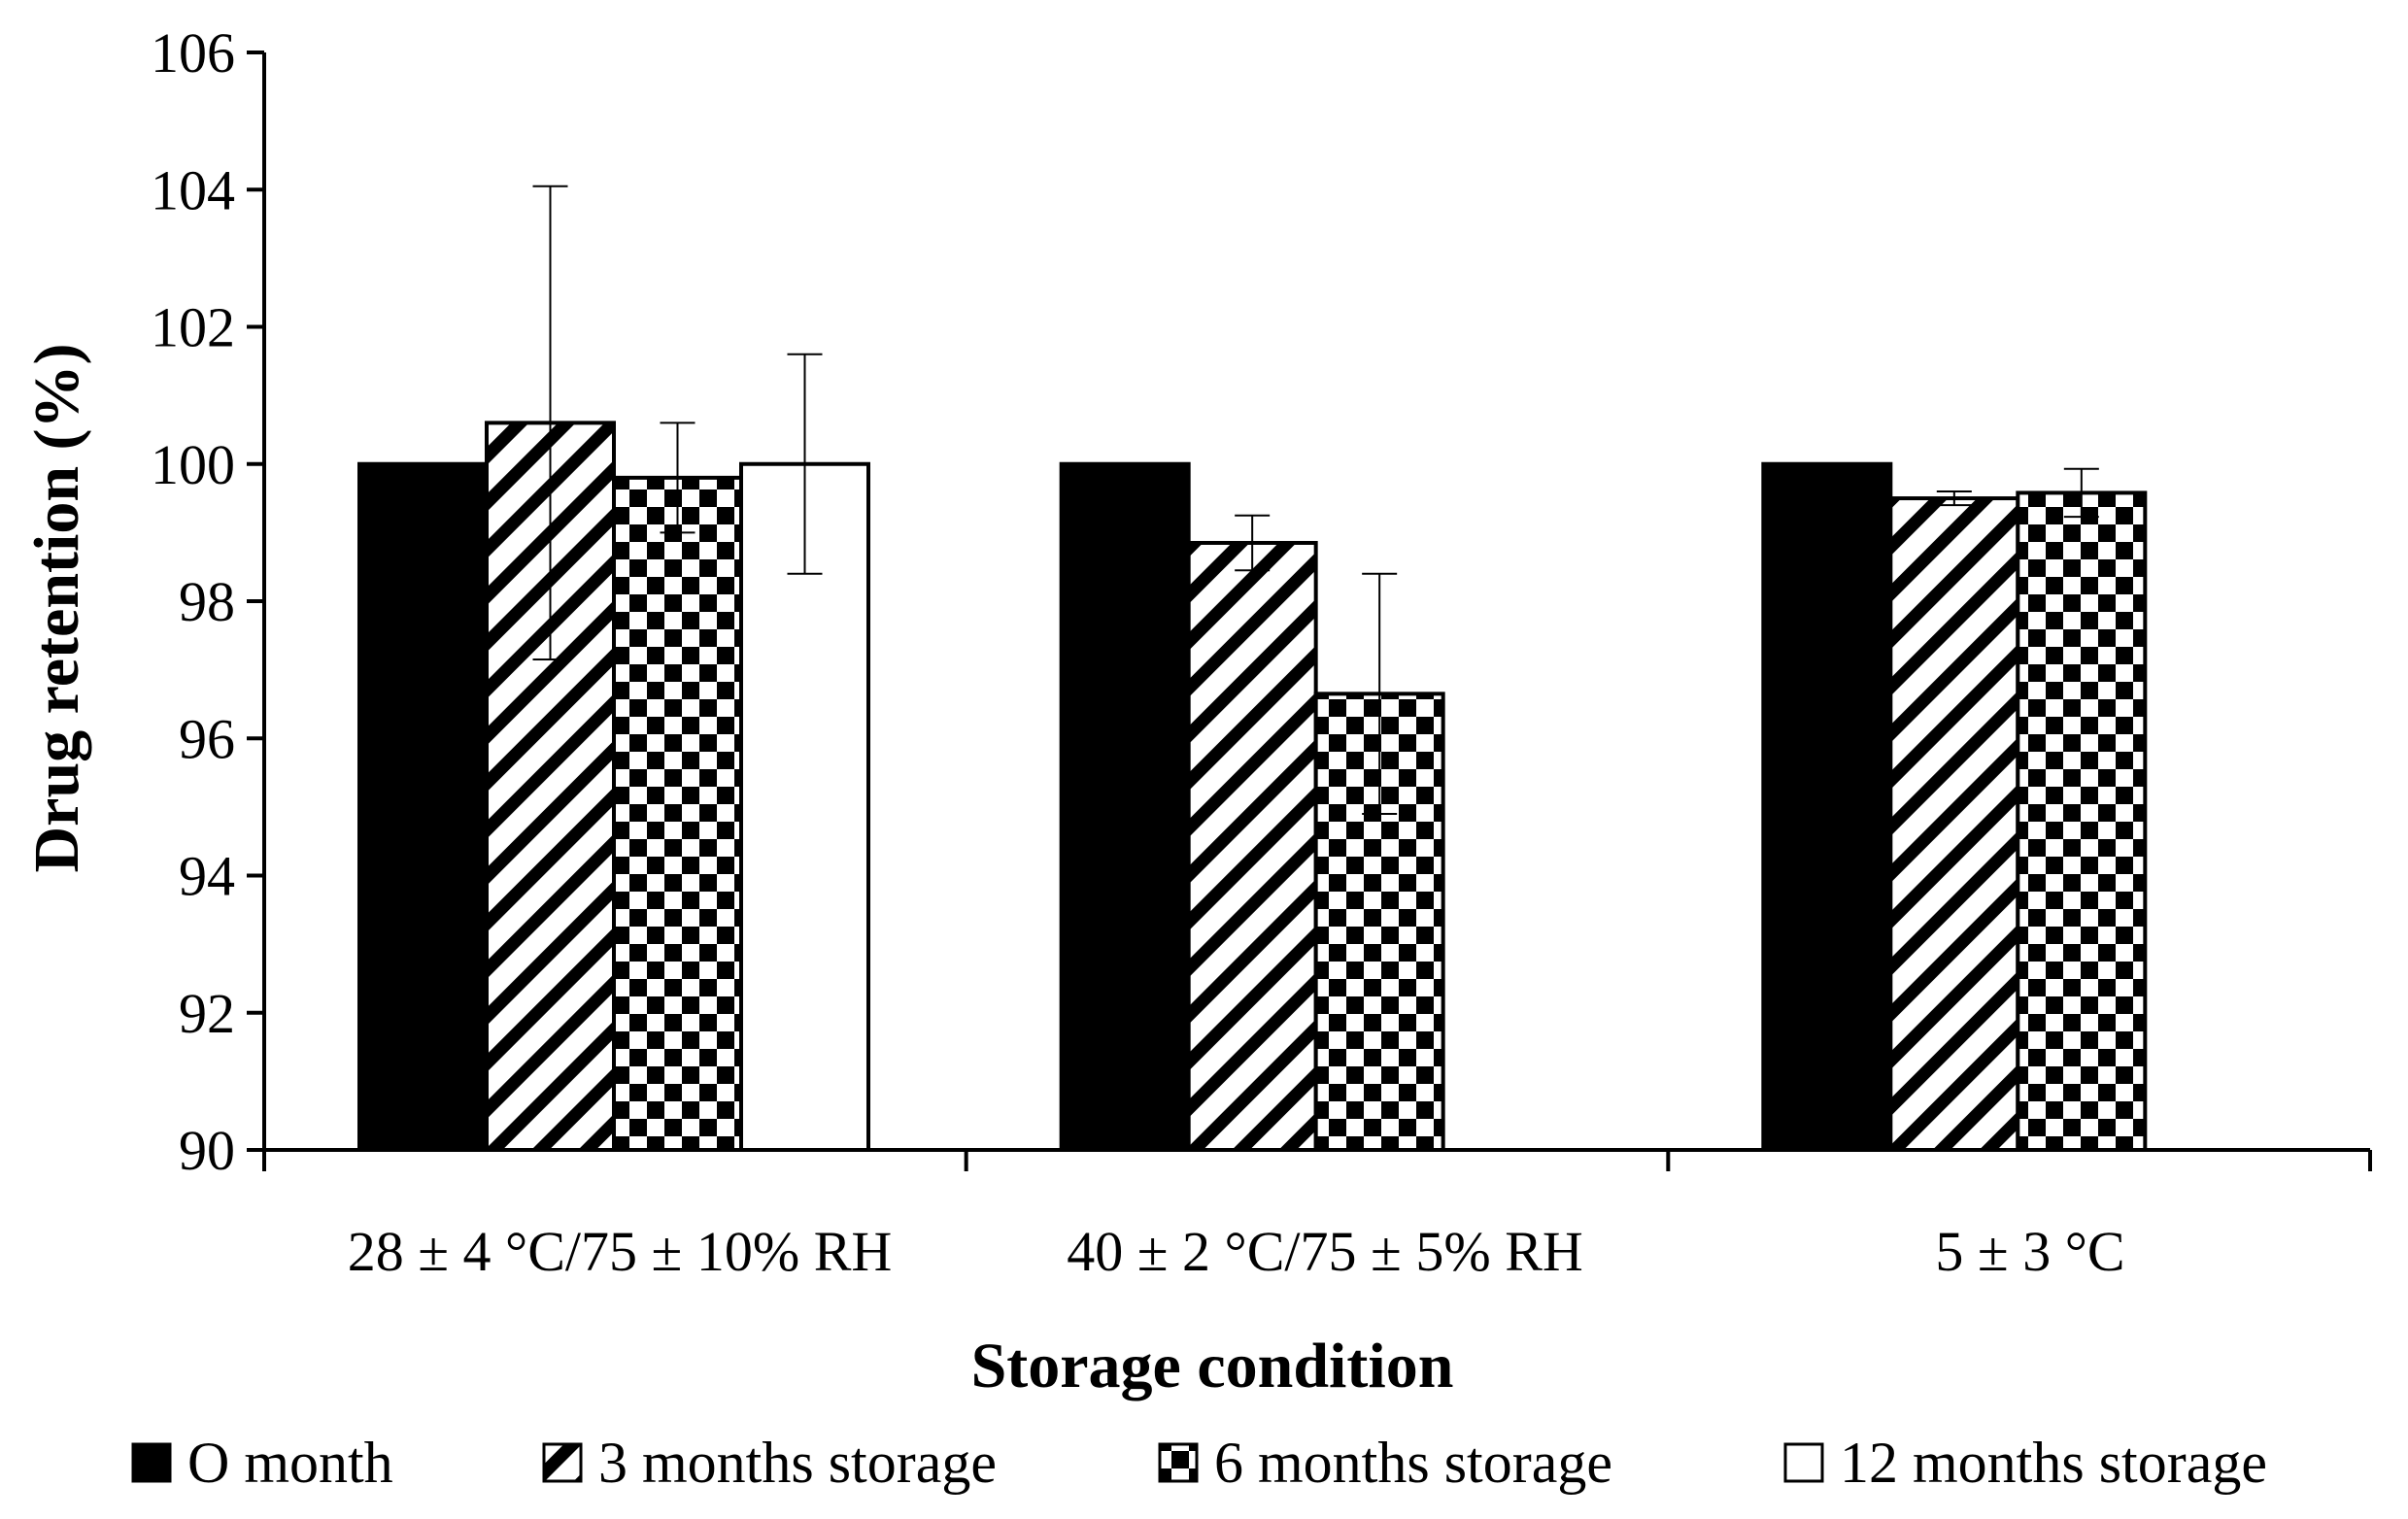 This screenshot has height=1519, width=2408. Describe the element at coordinates (562, 1462) in the screenshot. I see `legend-swatch-diagonal` at that location.